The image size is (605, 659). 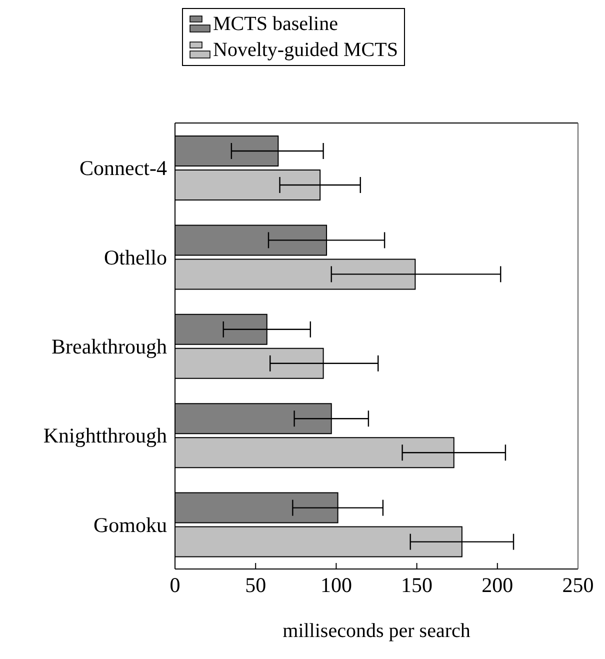 I want to click on x-axis-title: milliseconds per search, so click(x=376, y=631).